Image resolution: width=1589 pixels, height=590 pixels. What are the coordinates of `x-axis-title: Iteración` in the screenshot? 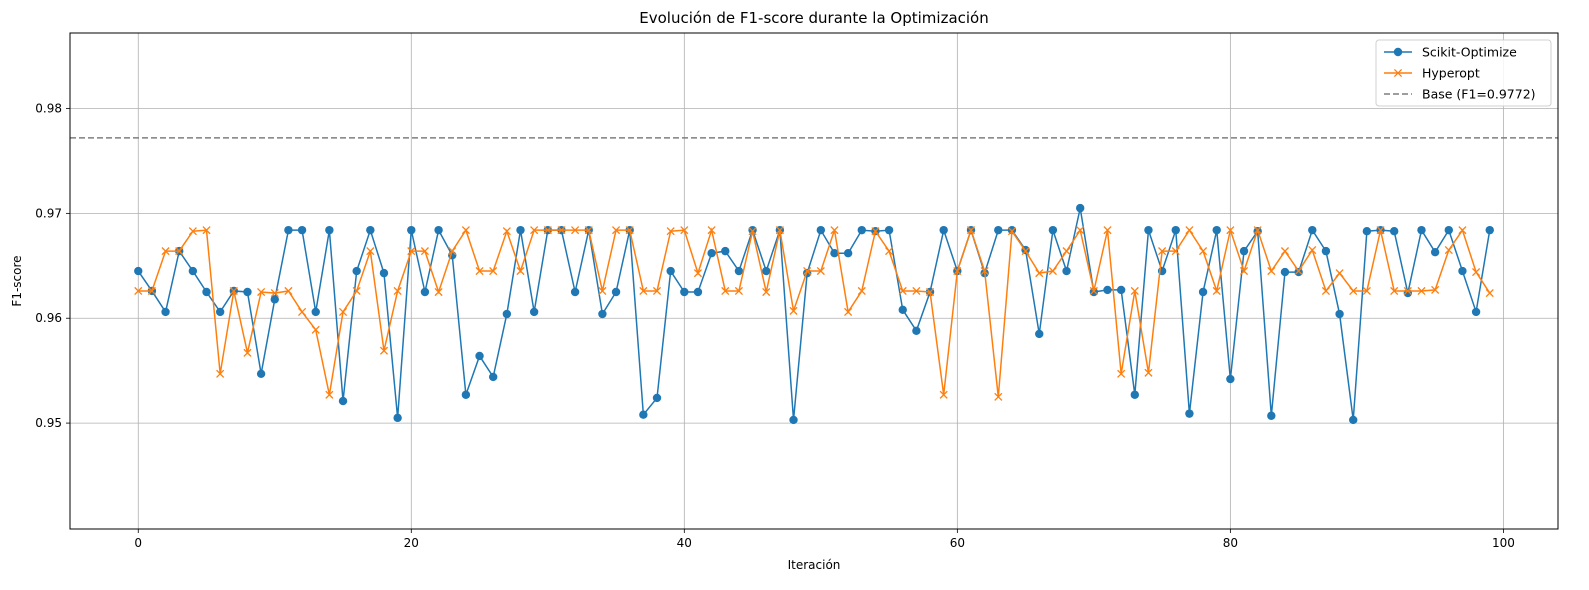 It's located at (814, 565).